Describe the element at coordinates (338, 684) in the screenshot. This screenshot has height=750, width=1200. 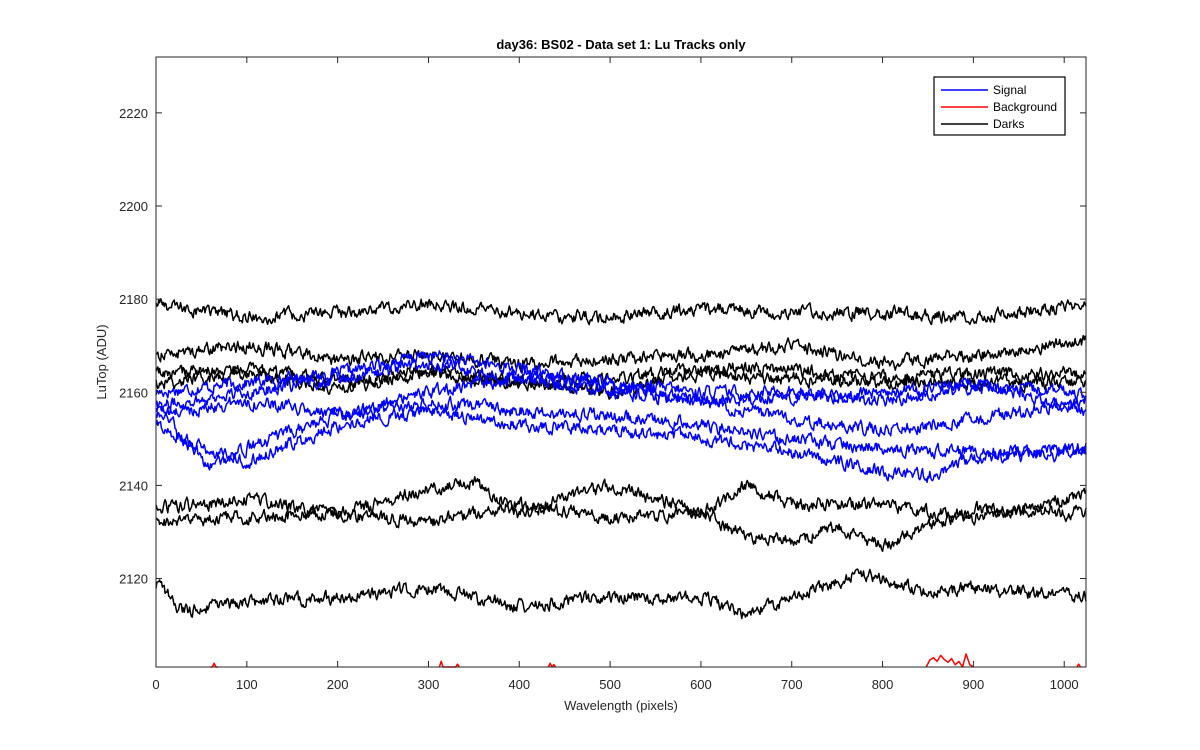
I see `x-tick-label: 200` at that location.